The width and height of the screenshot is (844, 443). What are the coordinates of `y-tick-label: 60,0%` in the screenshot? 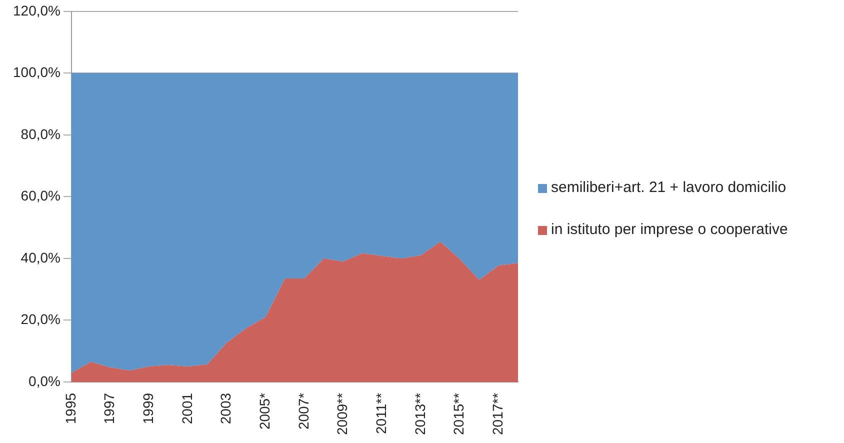 It's located at (40, 196).